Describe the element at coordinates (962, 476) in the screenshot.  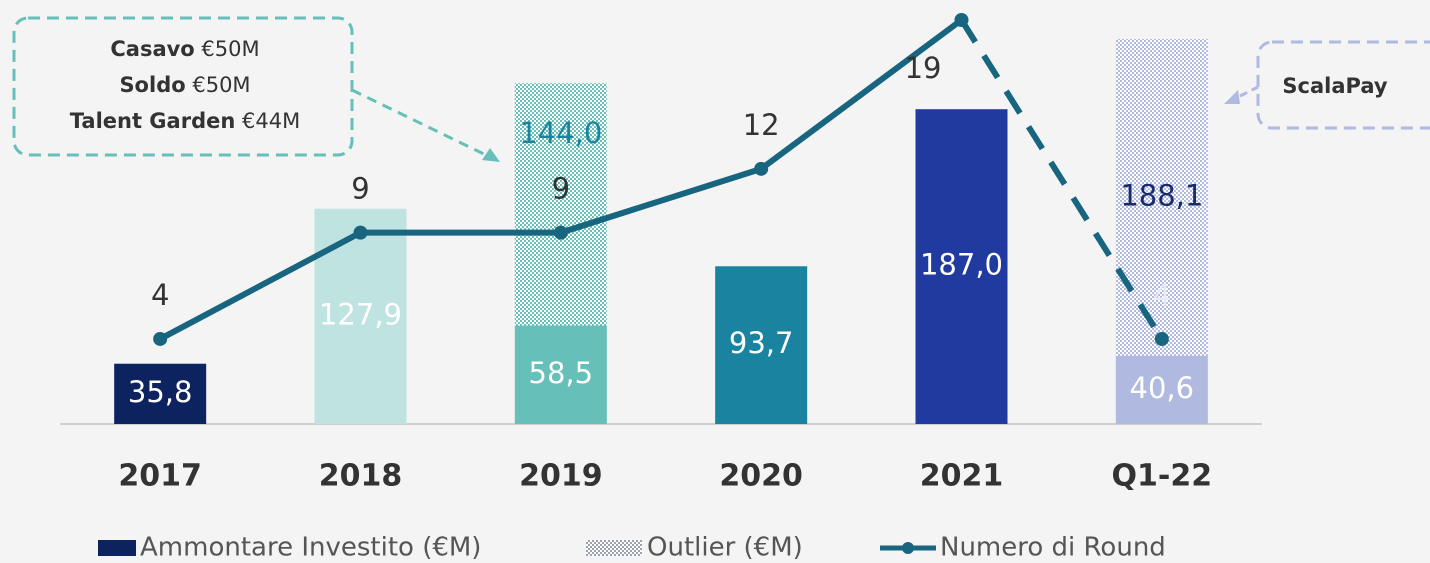
I see `x-tick-label: 2021` at that location.